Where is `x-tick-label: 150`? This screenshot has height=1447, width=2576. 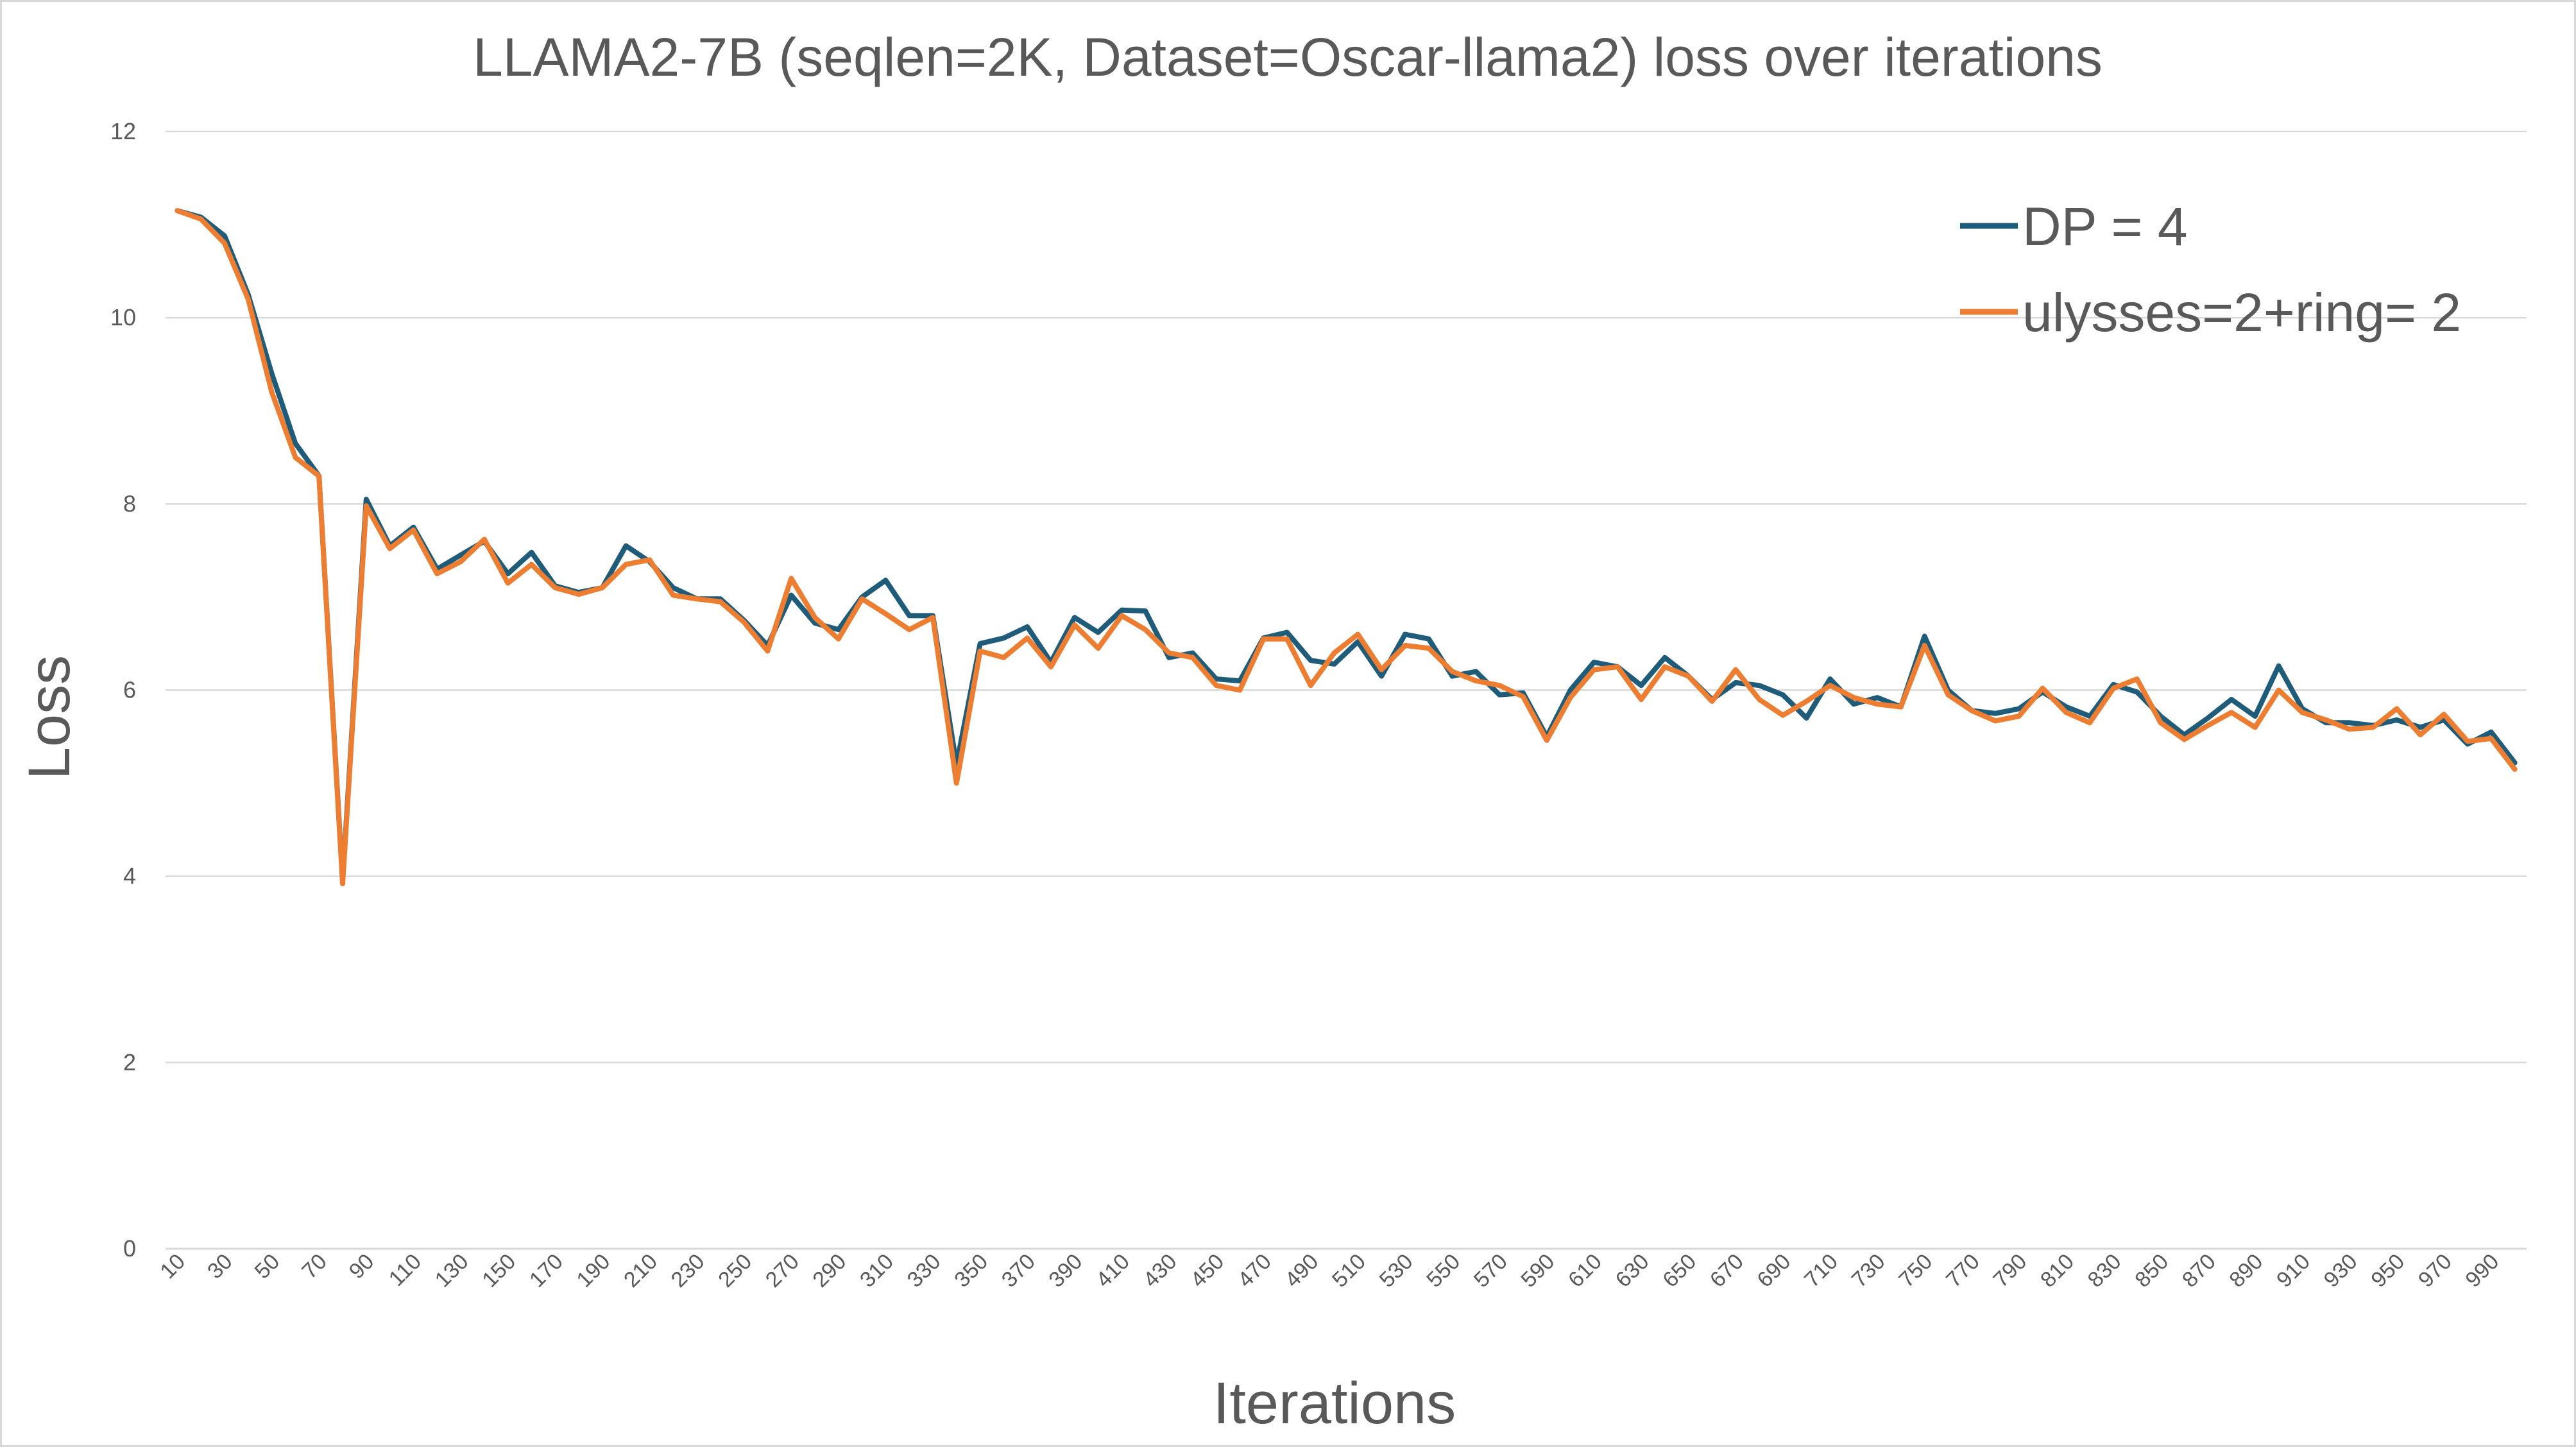
x-tick-label: 150 is located at coordinates (499, 1271).